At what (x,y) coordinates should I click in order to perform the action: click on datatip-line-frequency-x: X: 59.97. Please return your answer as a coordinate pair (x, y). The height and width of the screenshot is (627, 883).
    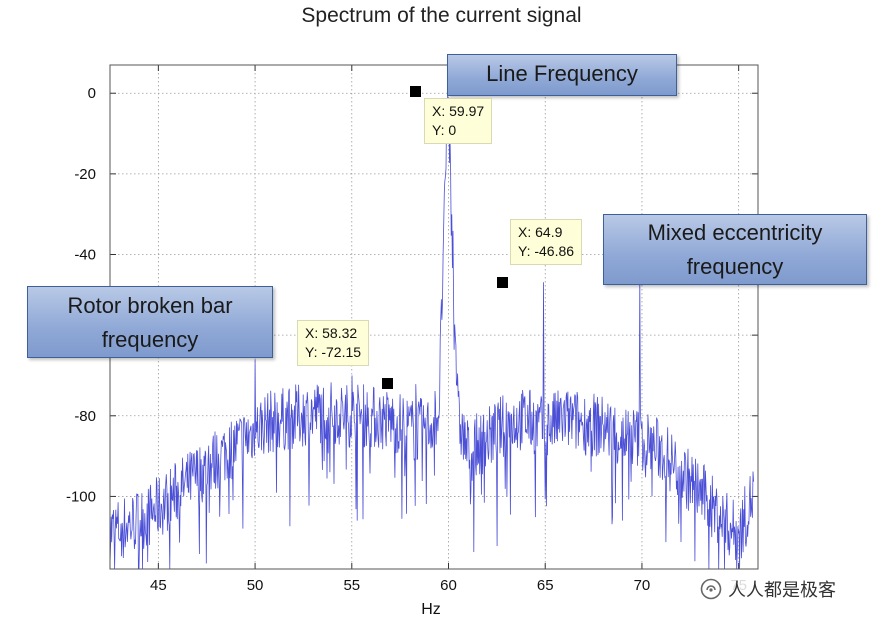
    Looking at the image, I should click on (458, 111).